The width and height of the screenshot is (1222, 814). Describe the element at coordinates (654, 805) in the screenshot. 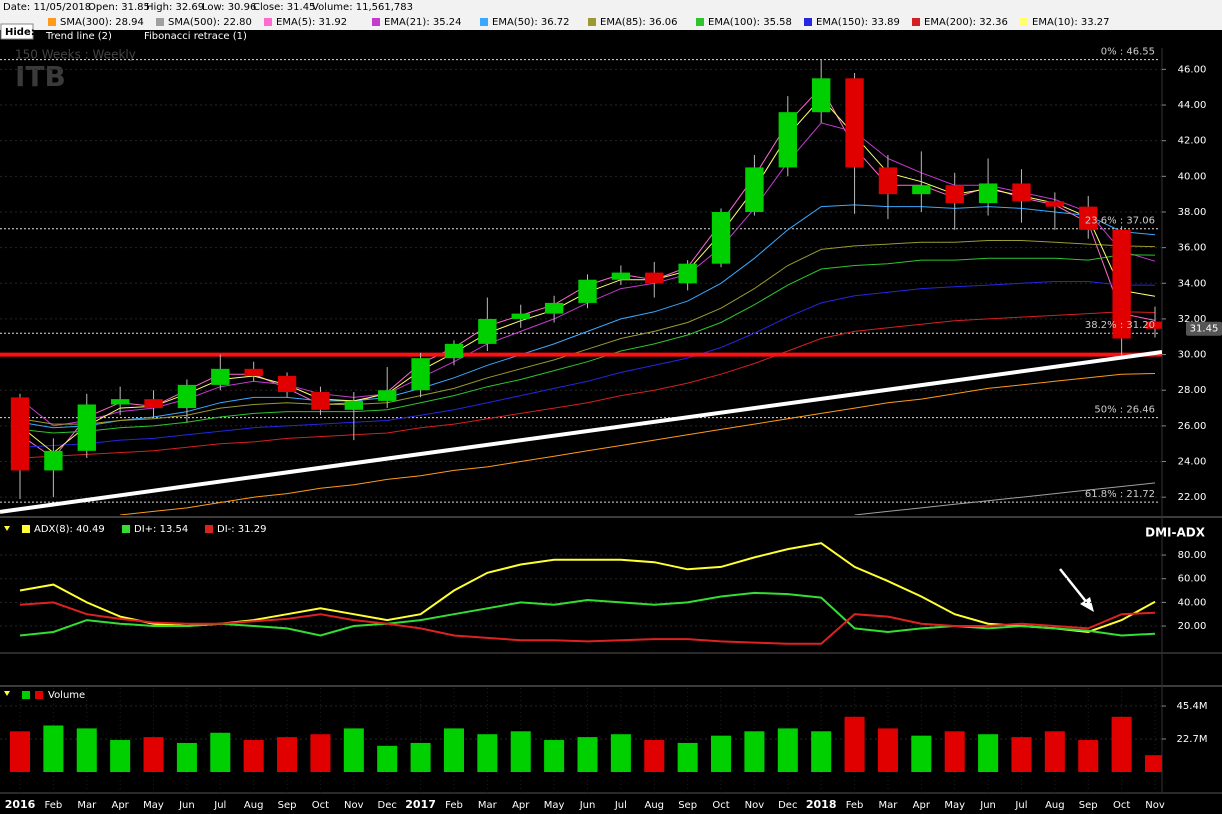

I see `x-tick-label: Aug` at that location.